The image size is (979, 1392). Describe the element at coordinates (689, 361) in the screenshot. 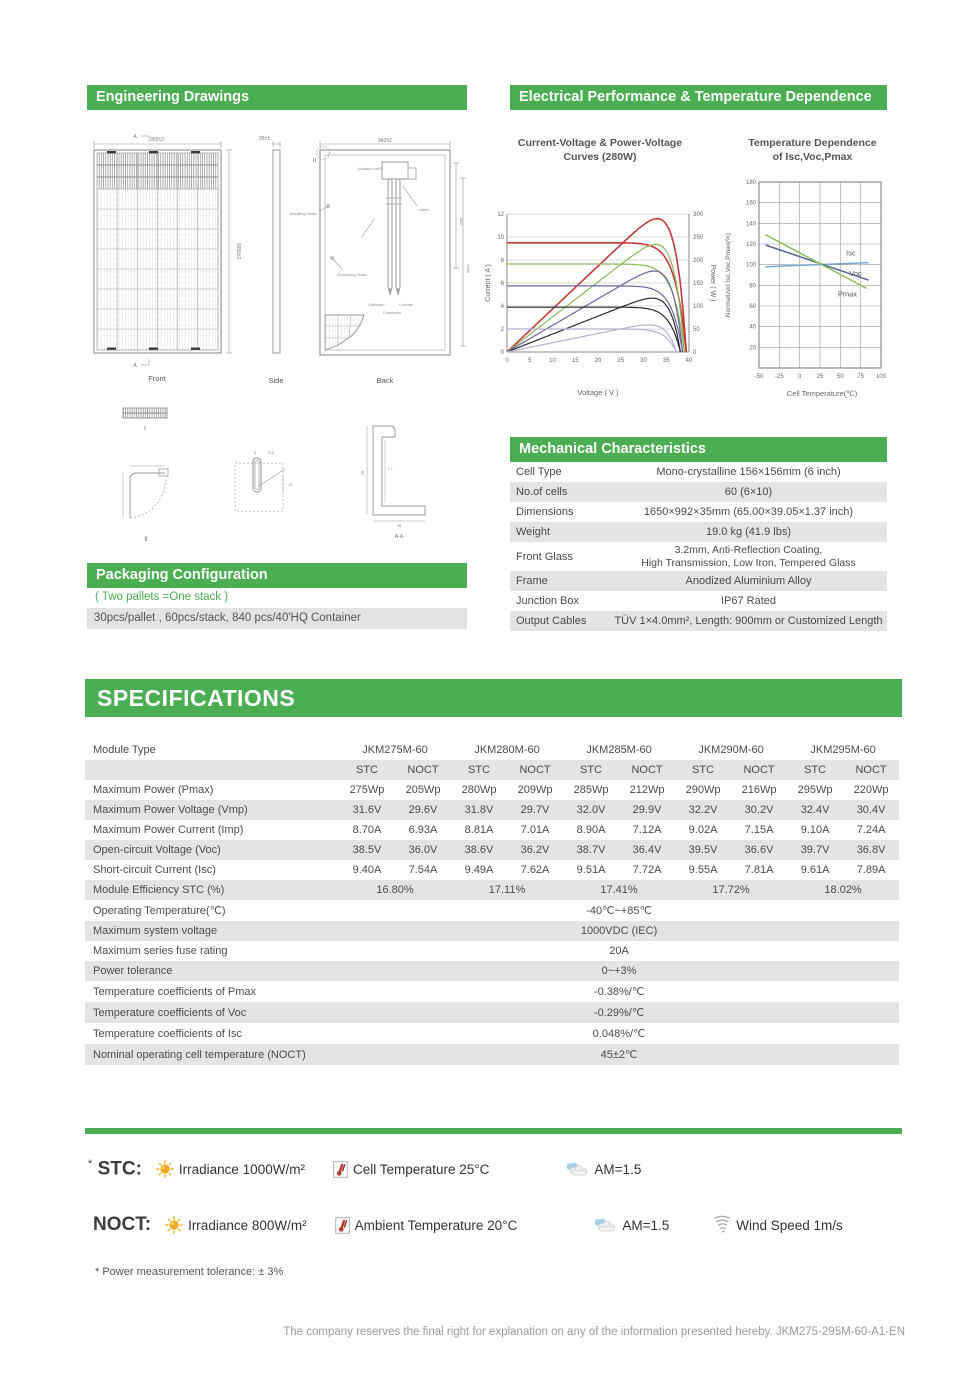

I see `svg-text: 40` at that location.